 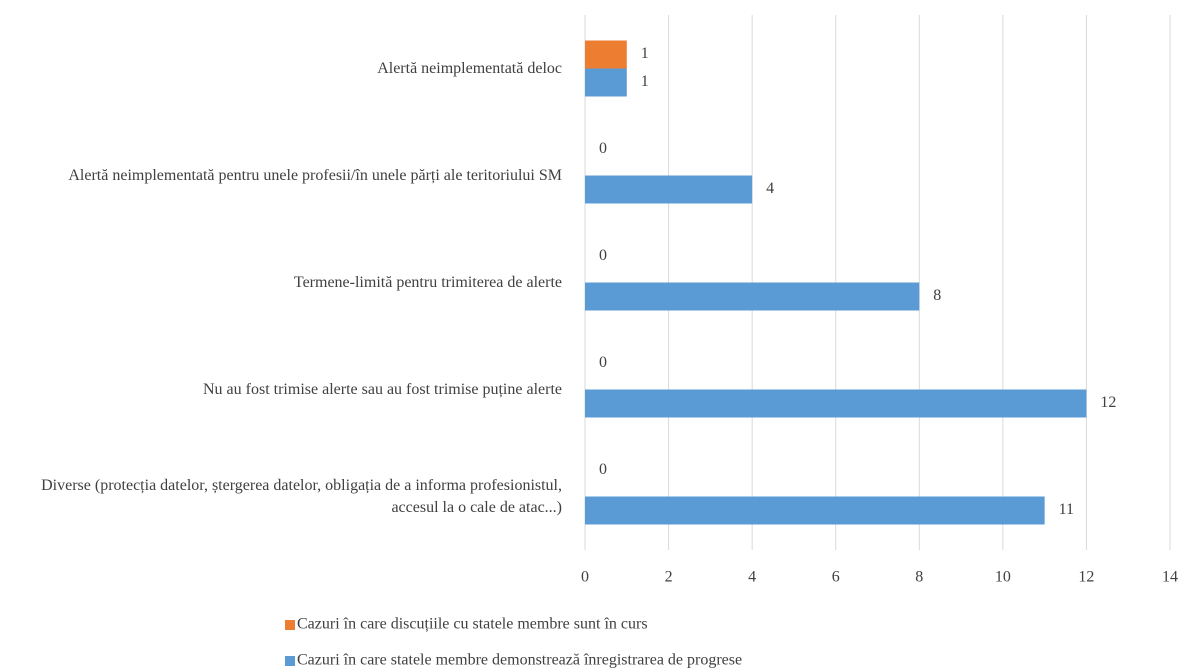 What do you see at coordinates (1066, 509) in the screenshot?
I see `value-label: 11` at bounding box center [1066, 509].